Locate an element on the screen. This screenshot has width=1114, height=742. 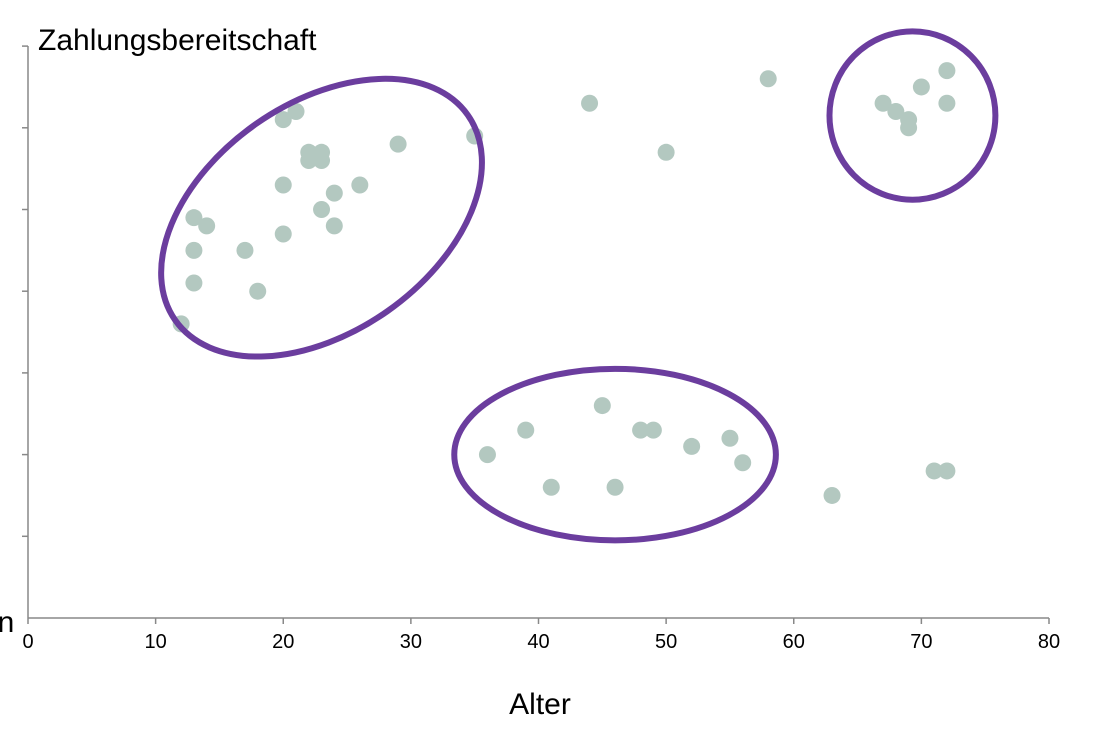
y-origin-label: n is located at coordinates (7, 622).